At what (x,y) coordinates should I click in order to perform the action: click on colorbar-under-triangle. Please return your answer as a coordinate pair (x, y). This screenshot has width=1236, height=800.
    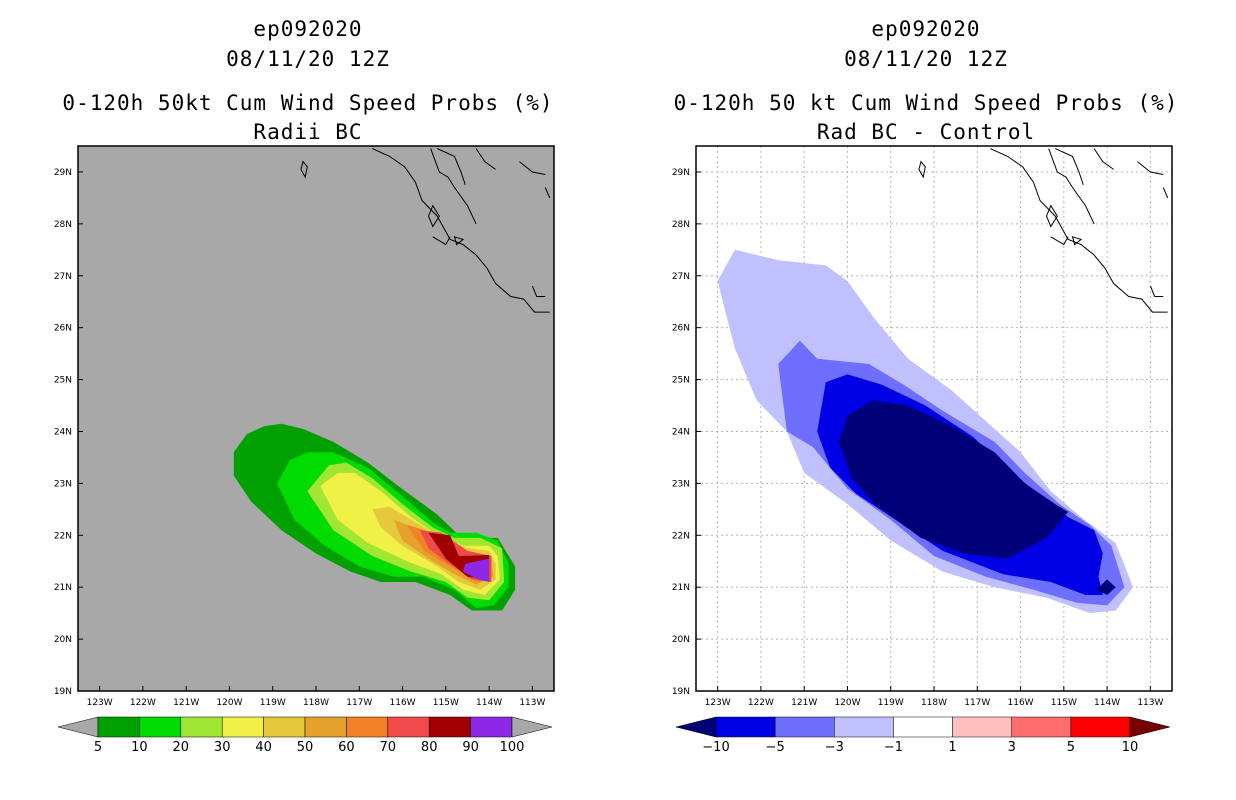
    Looking at the image, I should click on (78, 727).